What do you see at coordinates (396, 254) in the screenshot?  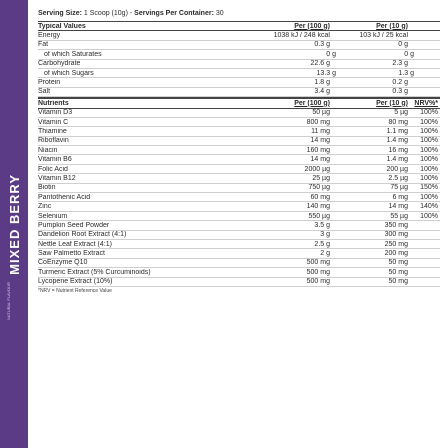 I see `value-per-10g: 200 mg` at bounding box center [396, 254].